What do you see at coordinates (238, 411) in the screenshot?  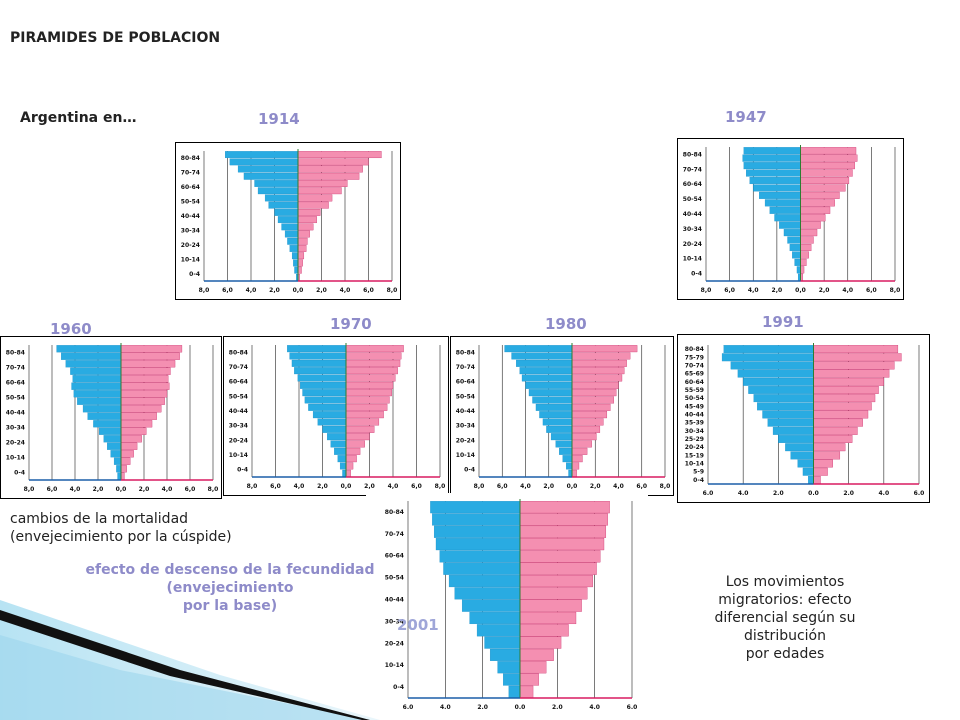 I see `age-label-y1970: 40-44` at bounding box center [238, 411].